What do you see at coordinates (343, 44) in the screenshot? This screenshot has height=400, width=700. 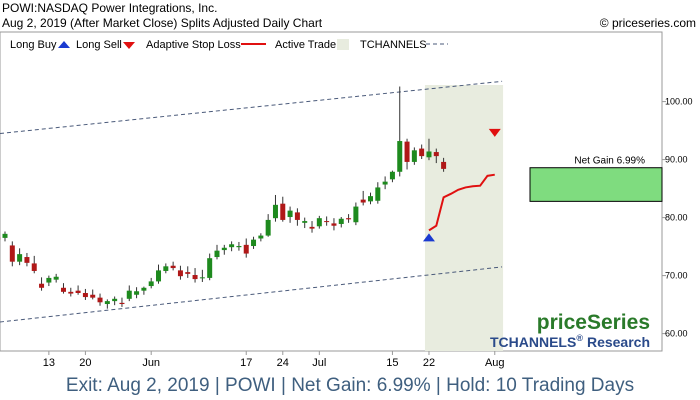 I see `active-trade-swatch` at bounding box center [343, 44].